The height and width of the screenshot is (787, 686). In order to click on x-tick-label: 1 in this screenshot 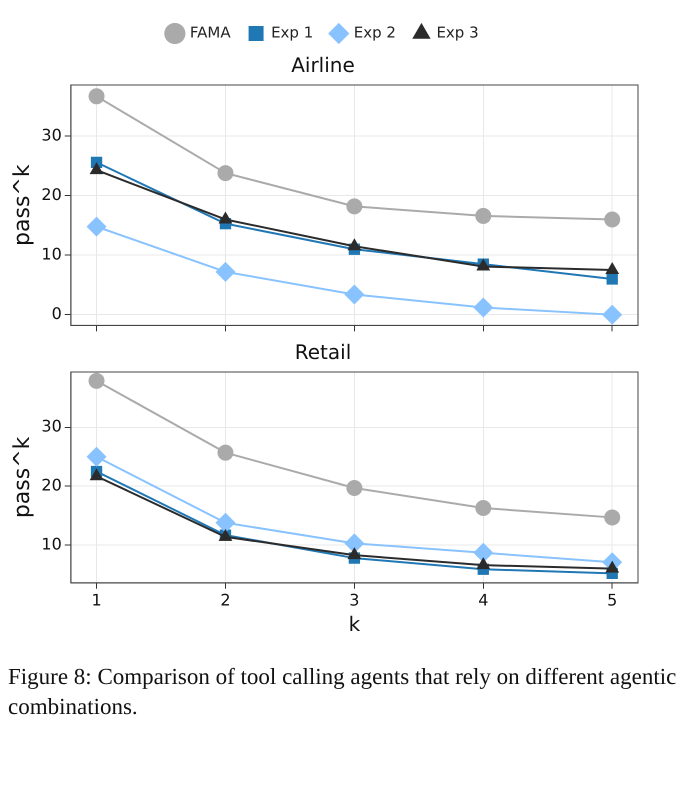, I will do `click(96, 600)`.